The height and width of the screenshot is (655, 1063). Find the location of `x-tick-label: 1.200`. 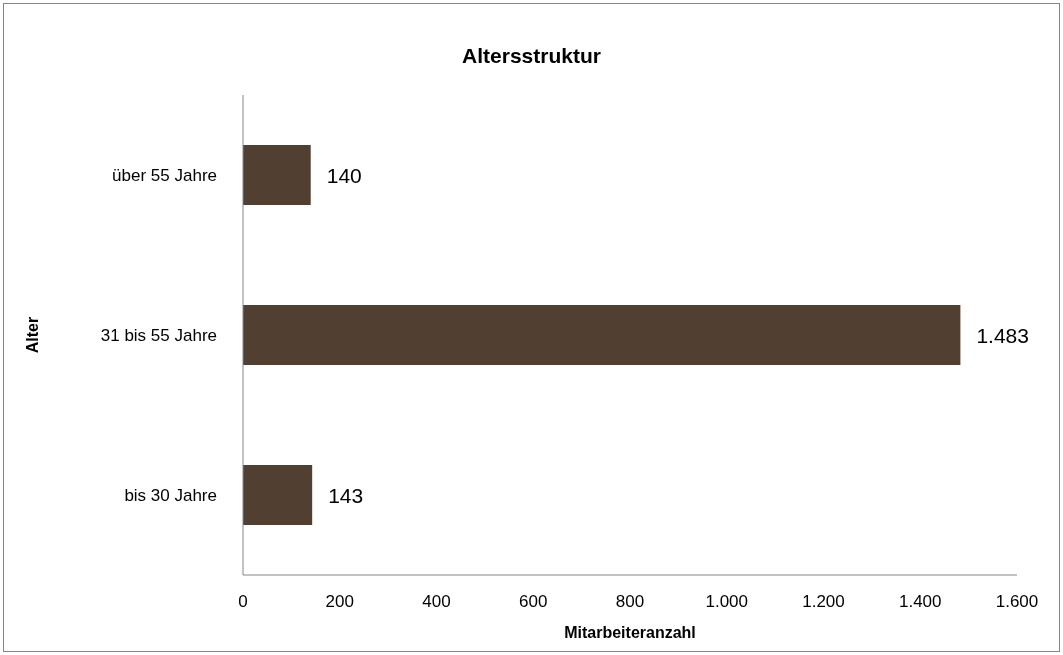

x-tick-label: 1.200 is located at coordinates (823, 602).